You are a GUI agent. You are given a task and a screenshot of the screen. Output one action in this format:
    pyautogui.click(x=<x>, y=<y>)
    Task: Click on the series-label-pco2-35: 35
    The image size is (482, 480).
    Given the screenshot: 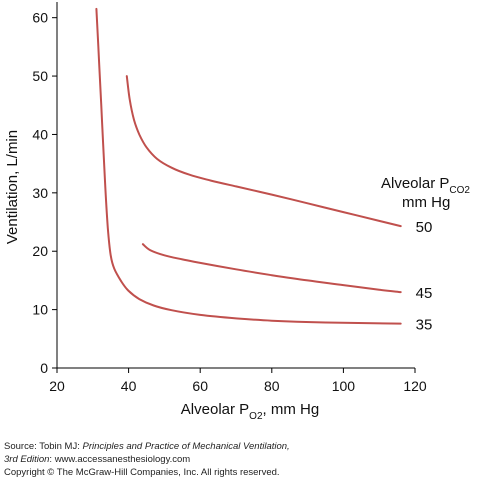 What is the action you would take?
    pyautogui.click(x=424, y=325)
    